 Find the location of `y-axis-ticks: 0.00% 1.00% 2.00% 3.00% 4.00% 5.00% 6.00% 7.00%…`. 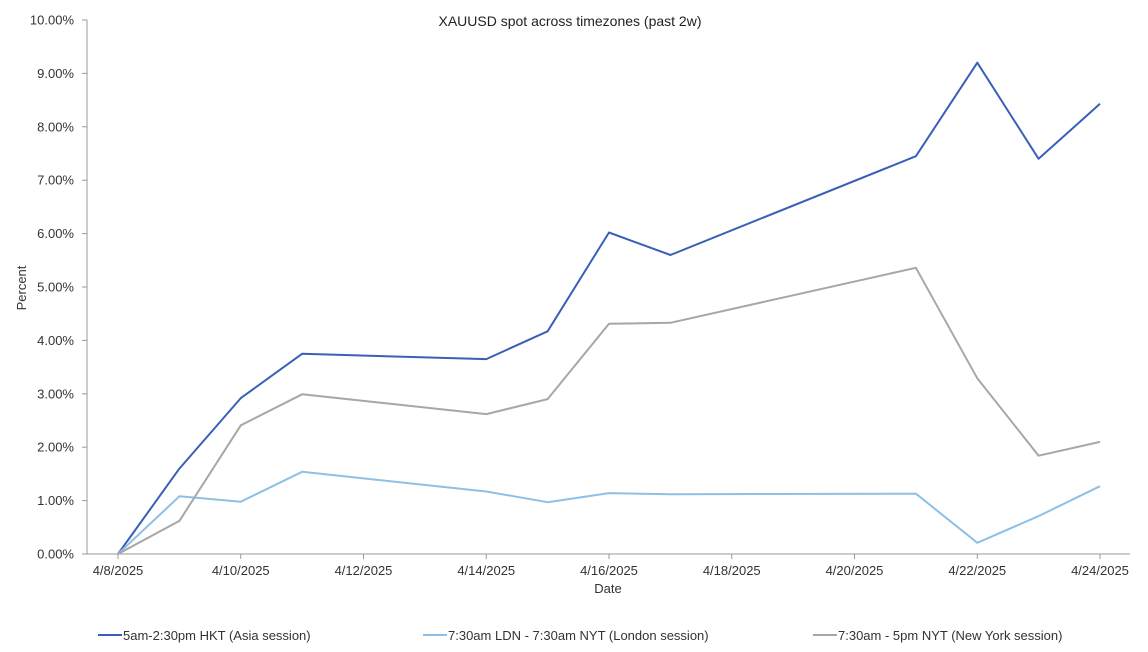

y-axis-ticks: 0.00% 1.00% 2.00% 3.00% 4.00% 5.00% 6.00% 7.00%… is located at coordinates (58, 287).